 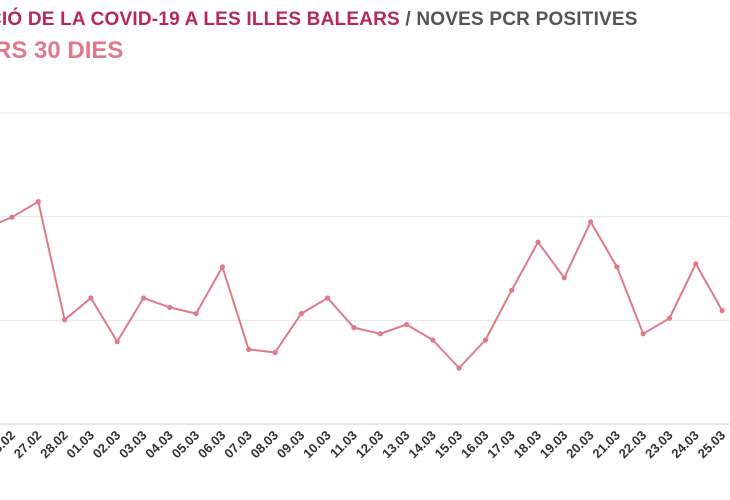 What do you see at coordinates (459, 367) in the screenshot?
I see `data-point-15.03` at bounding box center [459, 367].